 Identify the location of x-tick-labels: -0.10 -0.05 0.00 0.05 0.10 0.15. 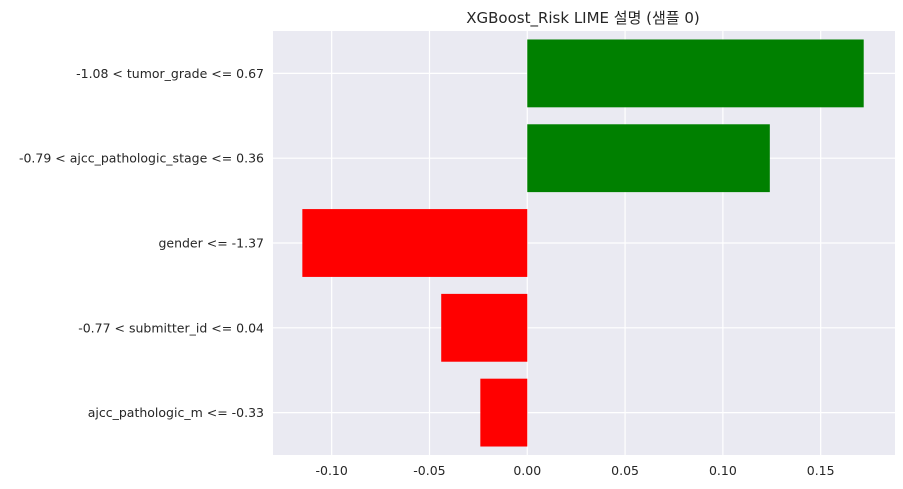
(575, 470).